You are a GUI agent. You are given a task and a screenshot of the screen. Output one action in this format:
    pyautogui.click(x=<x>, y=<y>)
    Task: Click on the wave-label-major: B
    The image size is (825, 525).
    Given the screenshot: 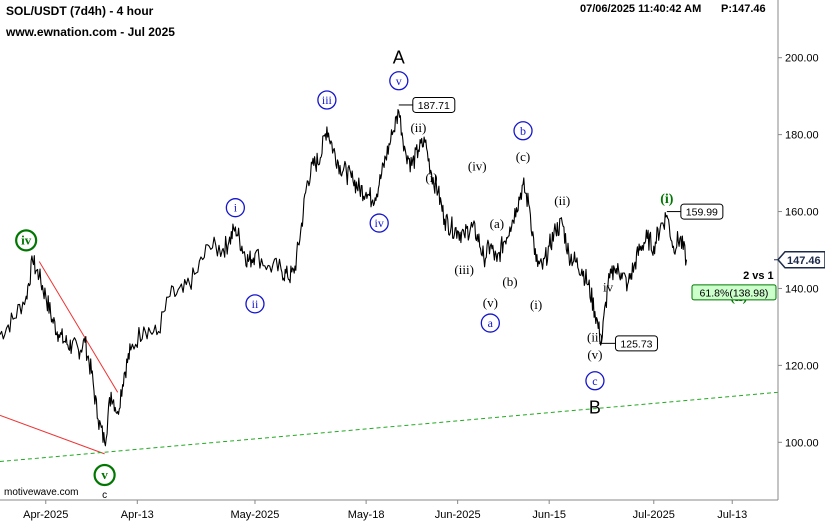 What is the action you would take?
    pyautogui.click(x=595, y=408)
    